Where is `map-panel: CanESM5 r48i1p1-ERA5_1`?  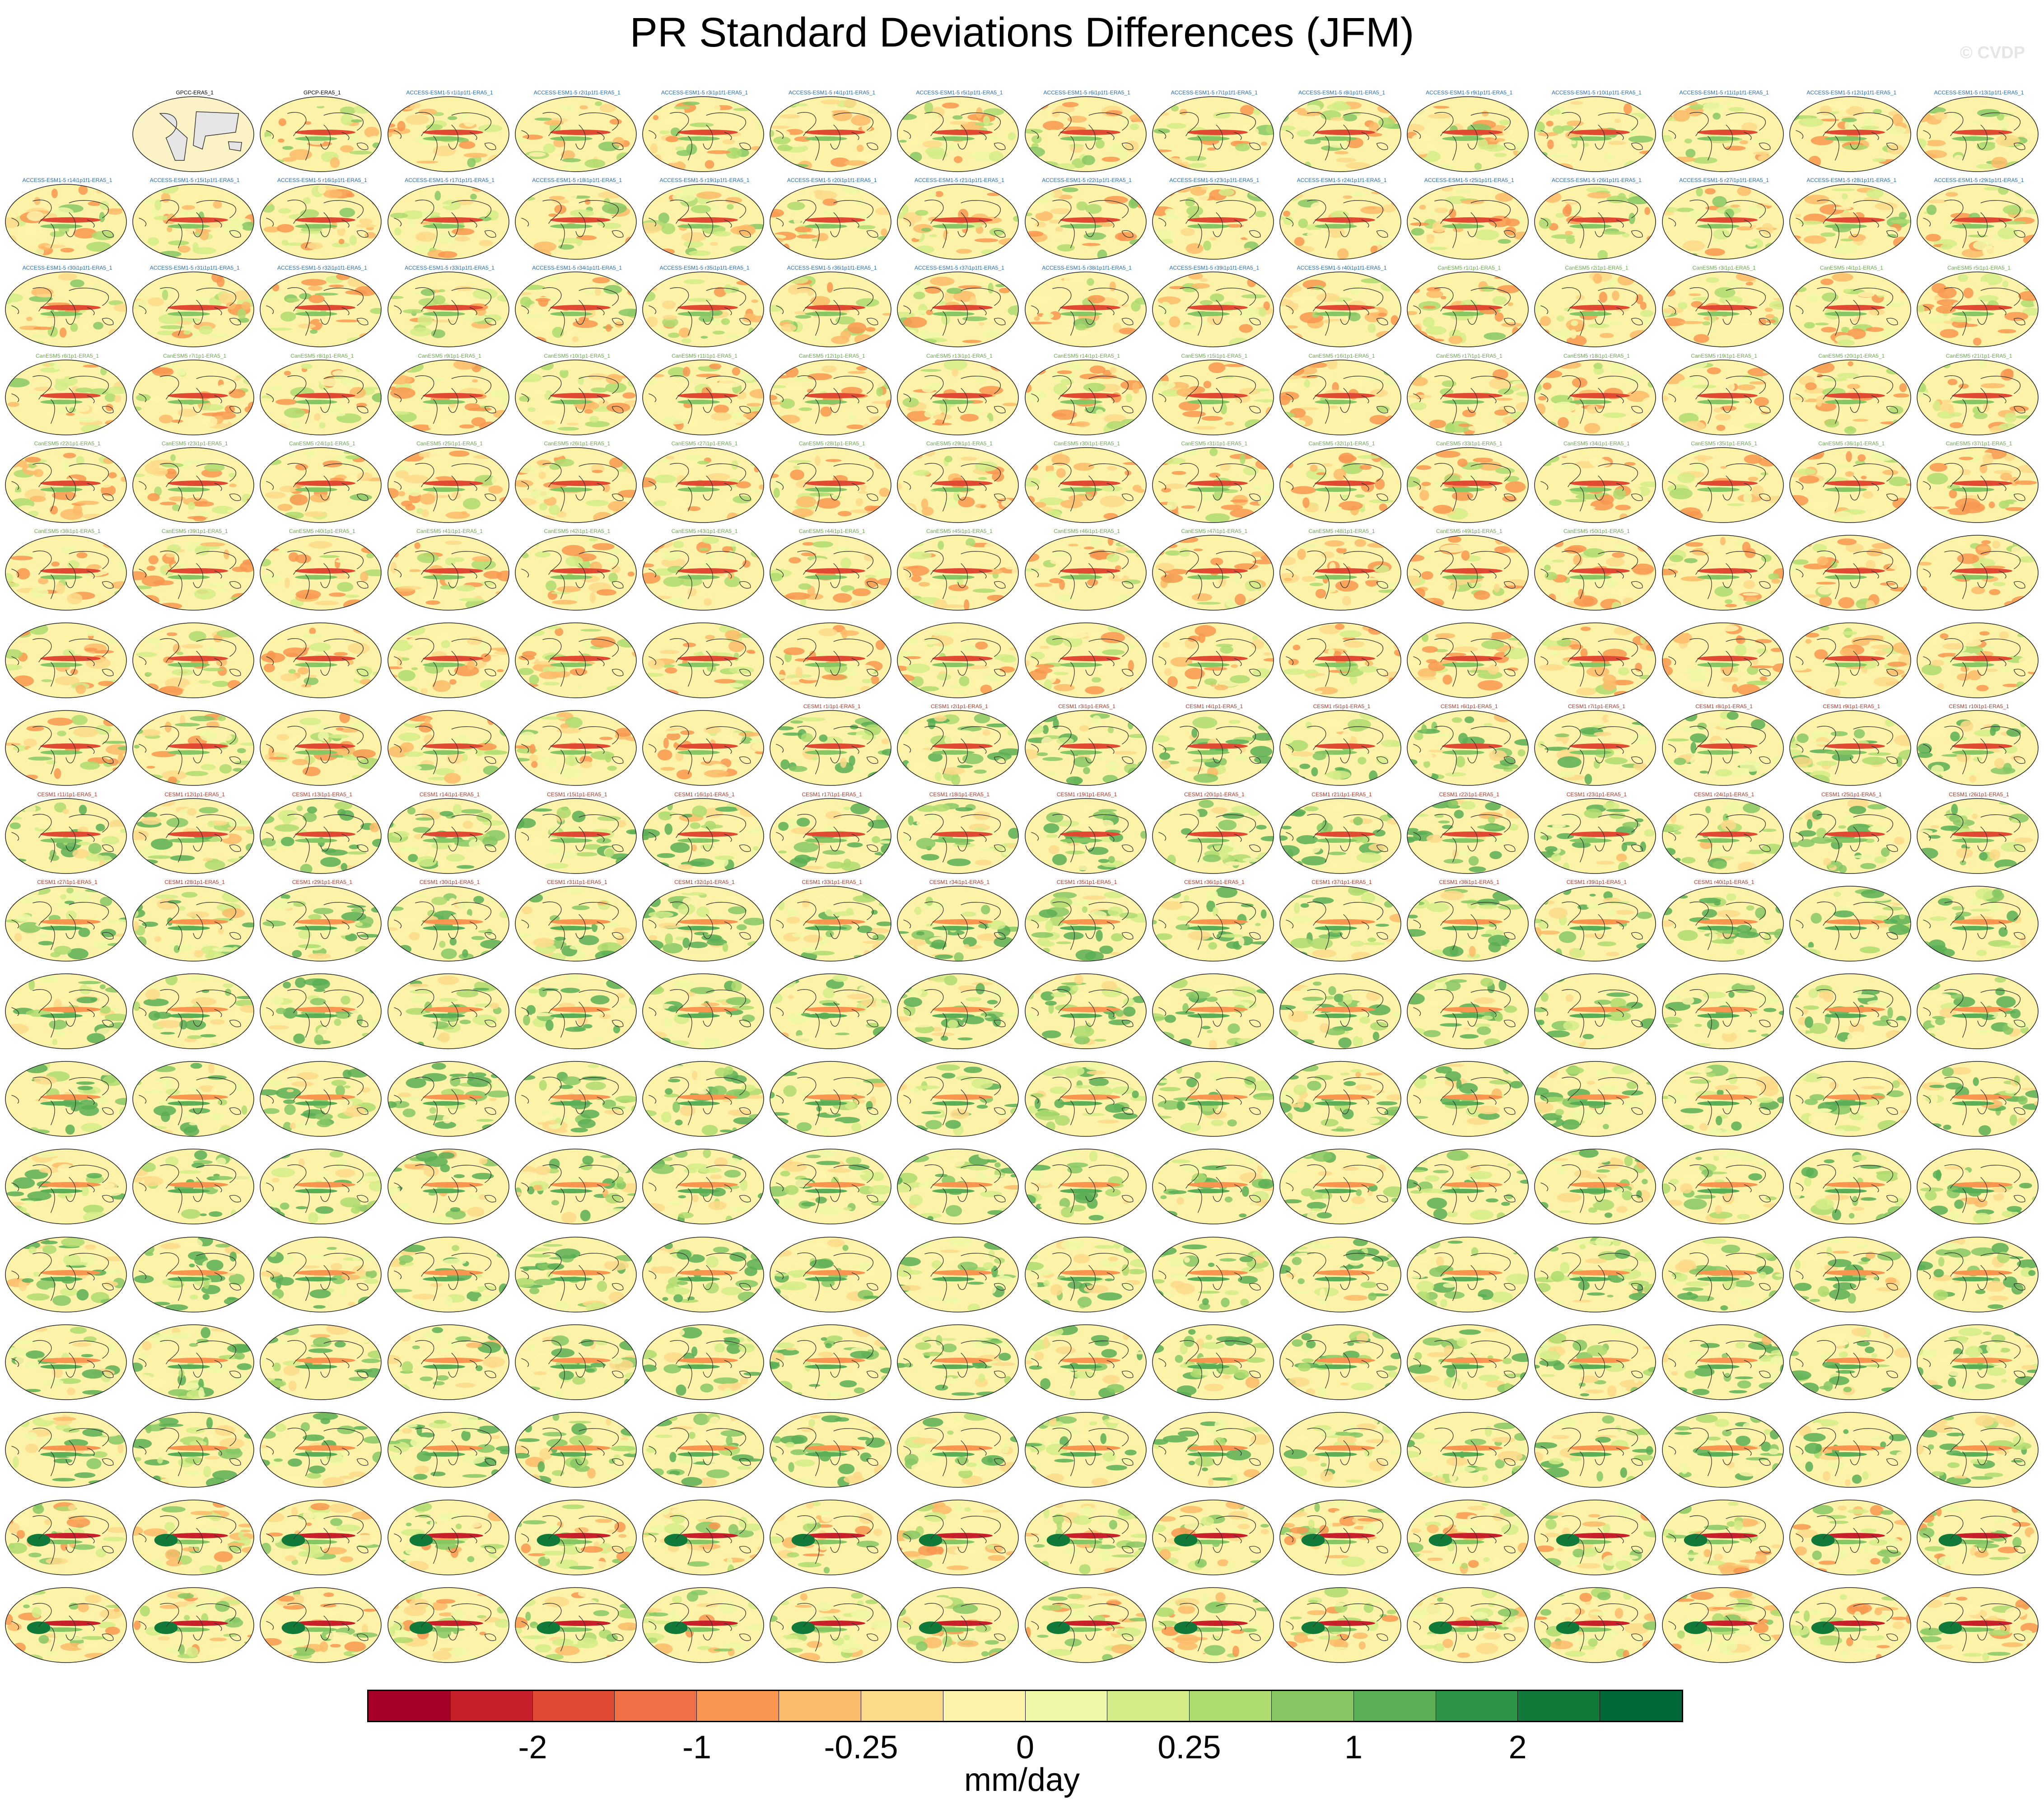 map-panel: CanESM5 r48i1p1-ERA5_1 is located at coordinates (1341, 570).